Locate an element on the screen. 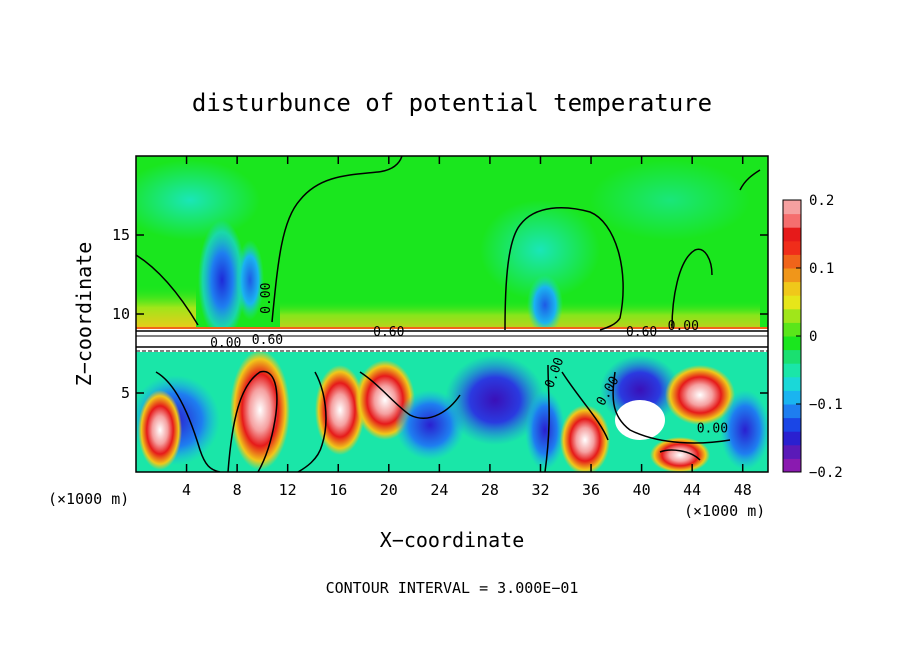  colorbar-tick-label: −0.2 is located at coordinates (826, 473).